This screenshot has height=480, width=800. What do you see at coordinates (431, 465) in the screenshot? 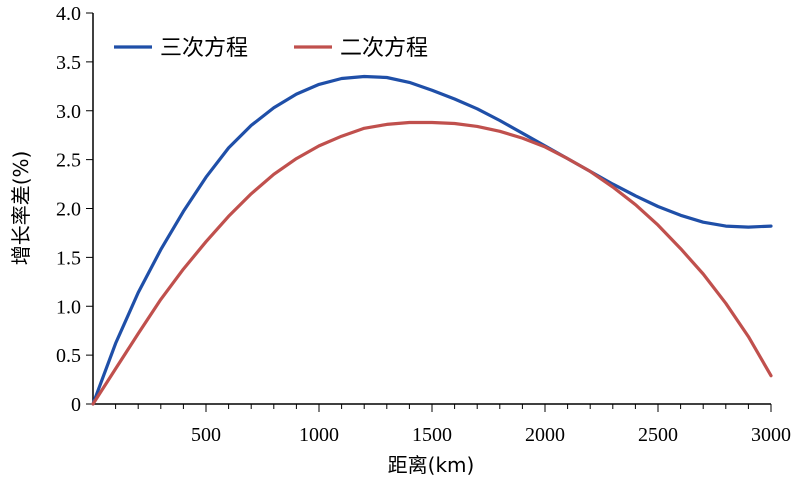
I see `x-axis-title: 距离(km)` at bounding box center [431, 465].